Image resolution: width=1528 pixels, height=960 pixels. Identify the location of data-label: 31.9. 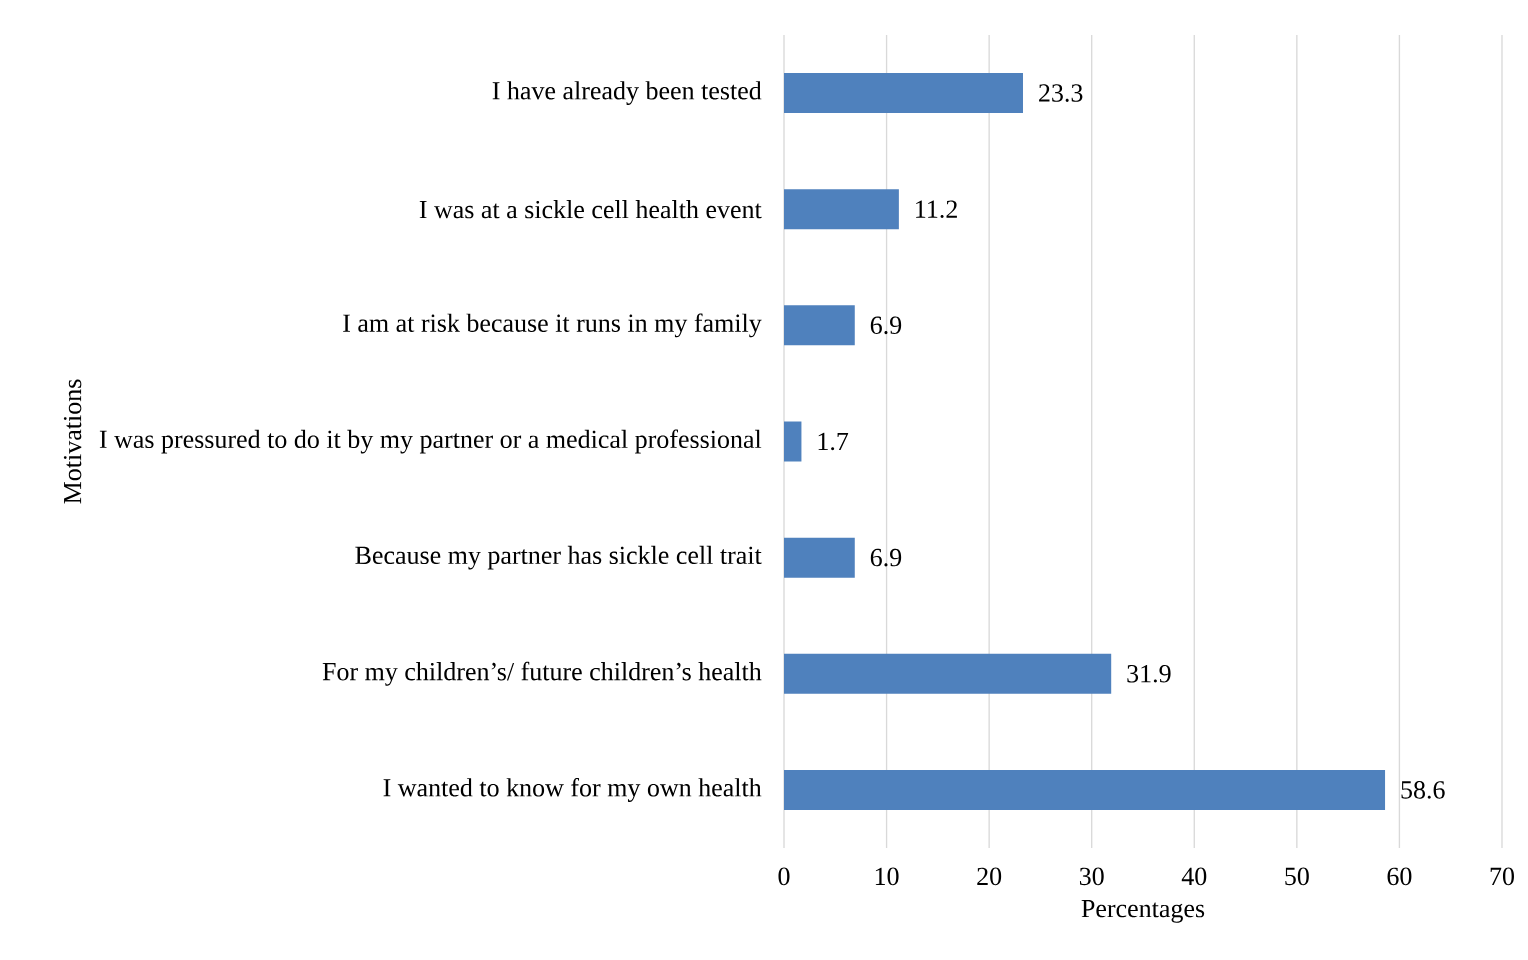
(1149, 674).